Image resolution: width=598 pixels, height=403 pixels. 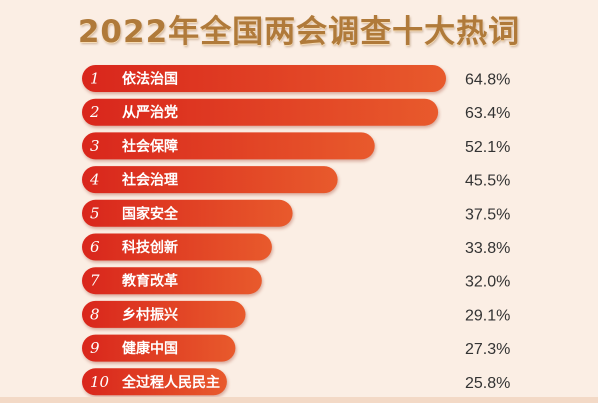 I want to click on bottom-strip, so click(x=299, y=400).